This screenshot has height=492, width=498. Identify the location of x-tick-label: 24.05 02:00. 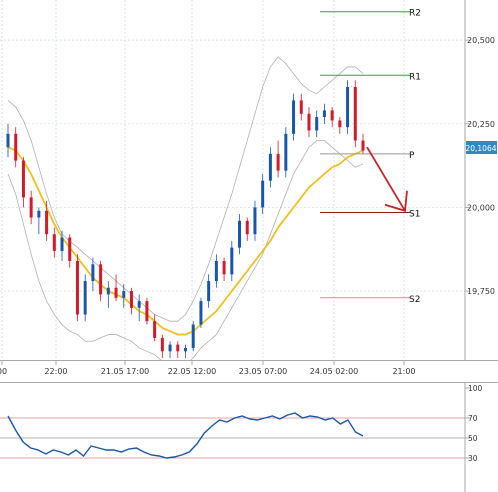
(334, 371).